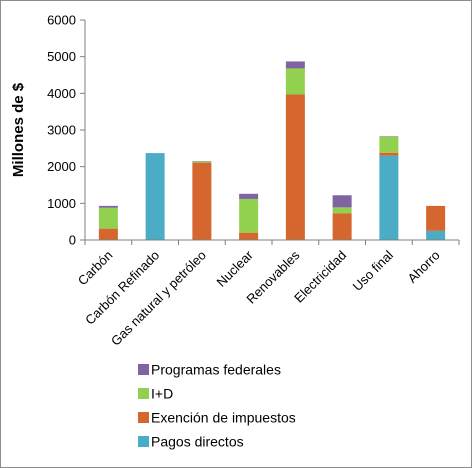  Describe the element at coordinates (108, 234) in the screenshot. I see `bar-segment-exencion-de-impuestos-carbon` at that location.